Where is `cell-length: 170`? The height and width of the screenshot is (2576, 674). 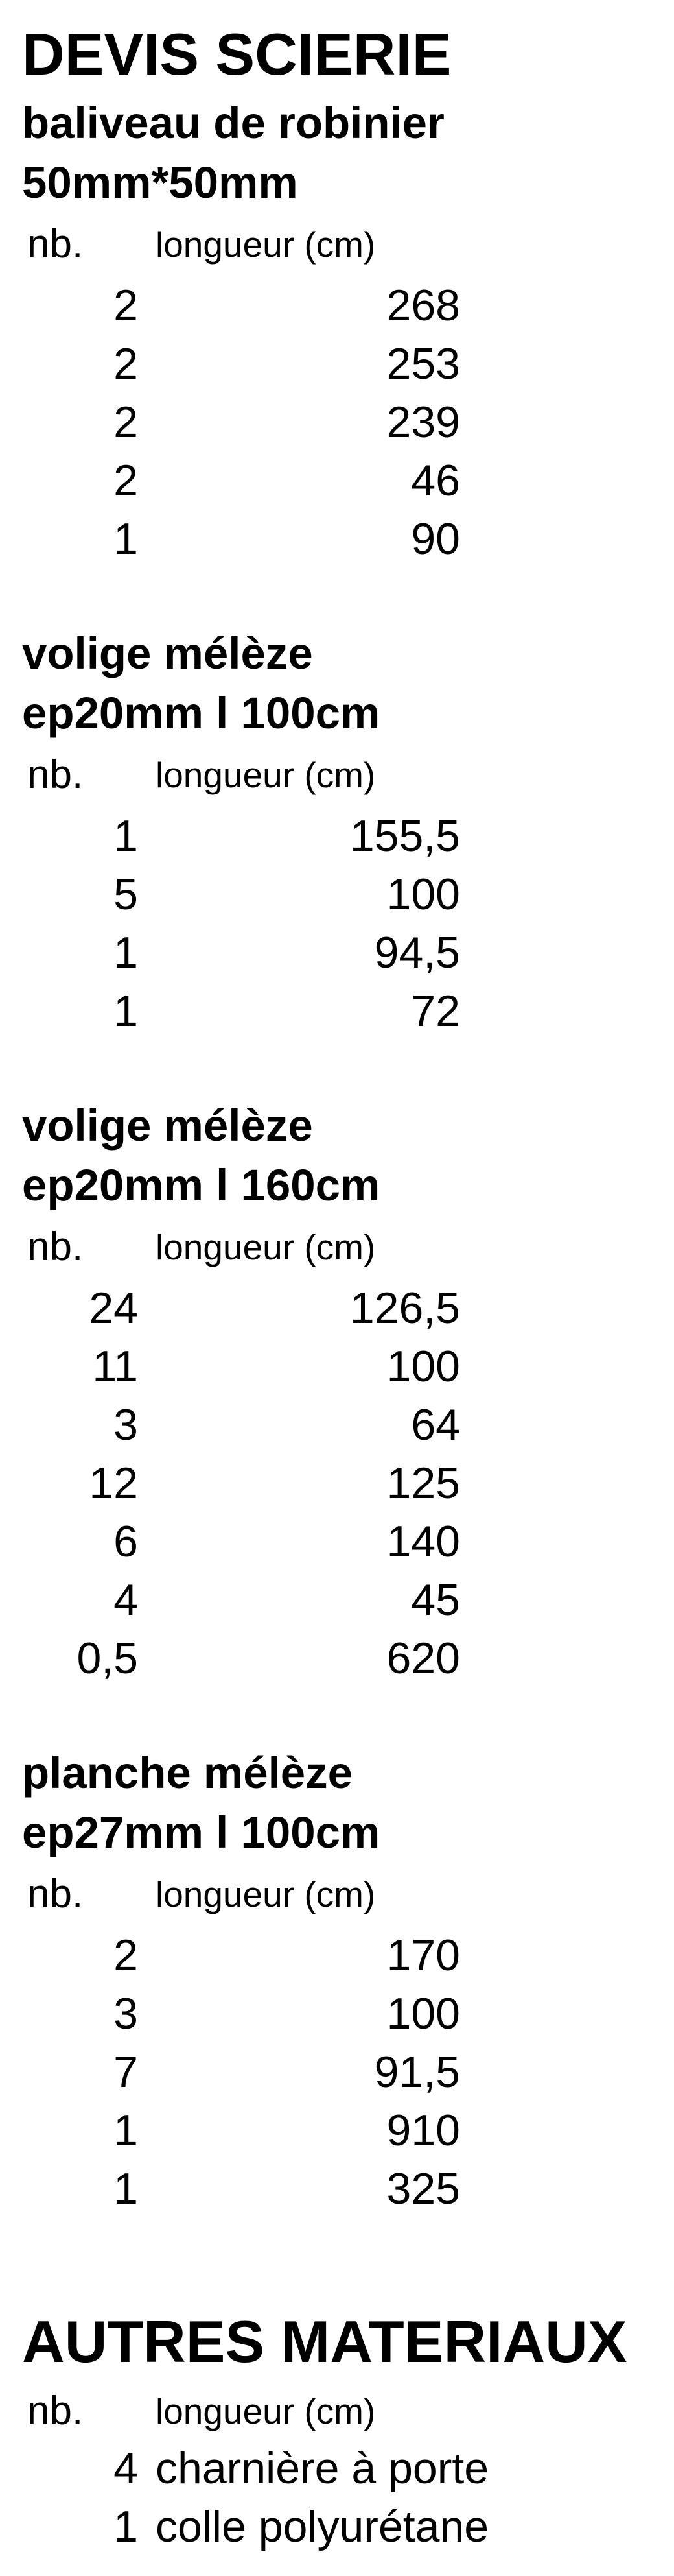 cell-length: 170 is located at coordinates (423, 1955).